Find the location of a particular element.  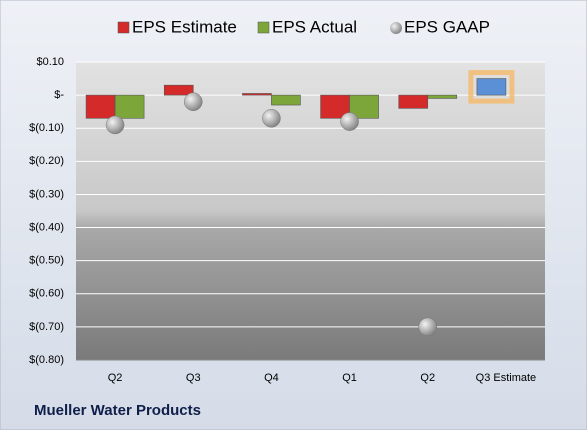

x-tick-label: Q3 Estimate is located at coordinates (506, 378).